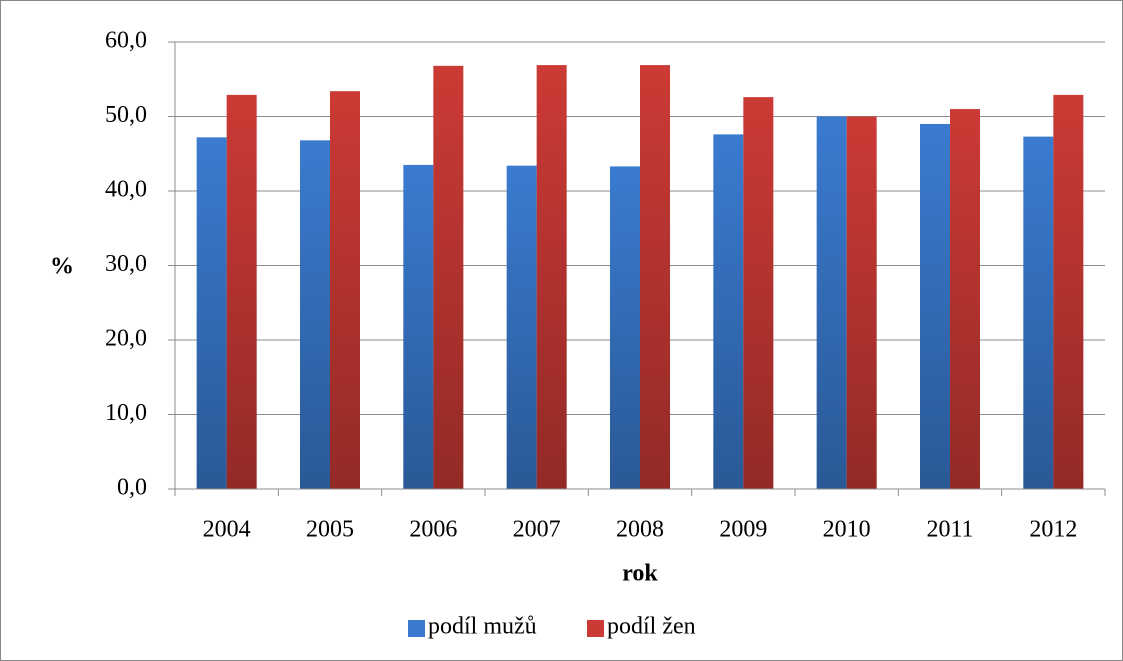 The width and height of the screenshot is (1123, 661). What do you see at coordinates (1053, 530) in the screenshot?
I see `x-tick-label: 2012` at bounding box center [1053, 530].